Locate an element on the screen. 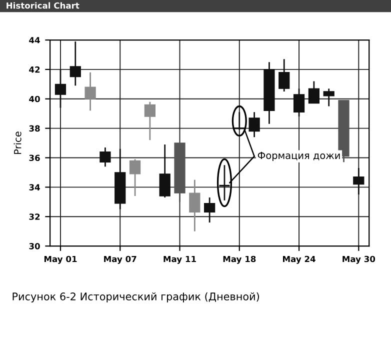  x-tick-label: May 07 is located at coordinates (120, 260).